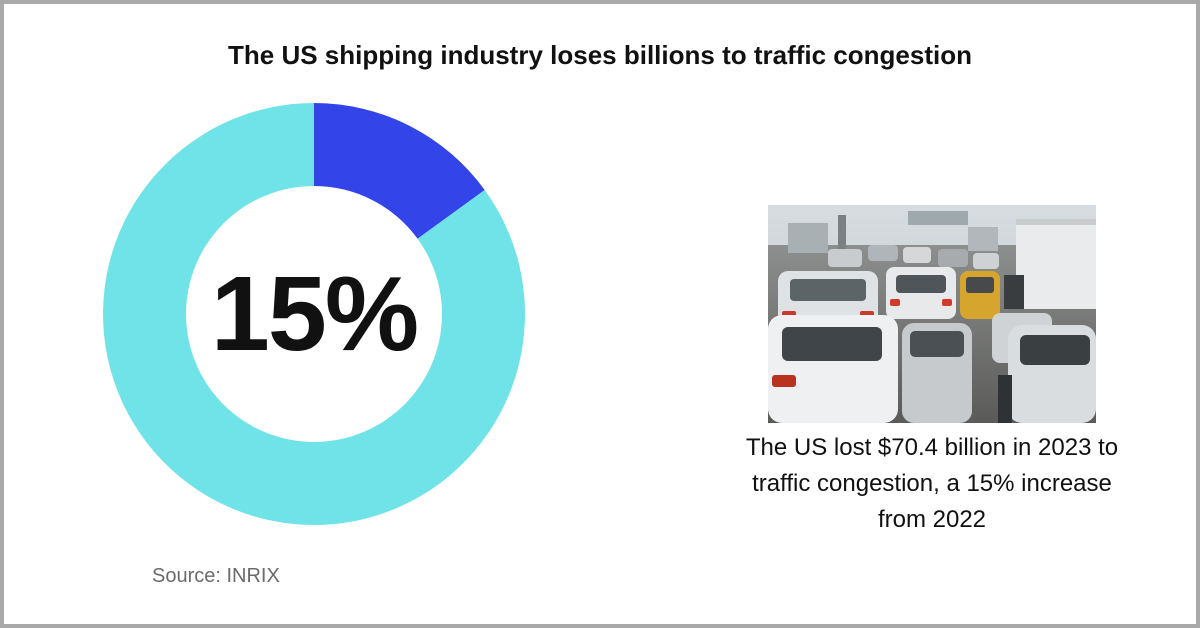  I want to click on donut-slice-increase, so click(399, 171).